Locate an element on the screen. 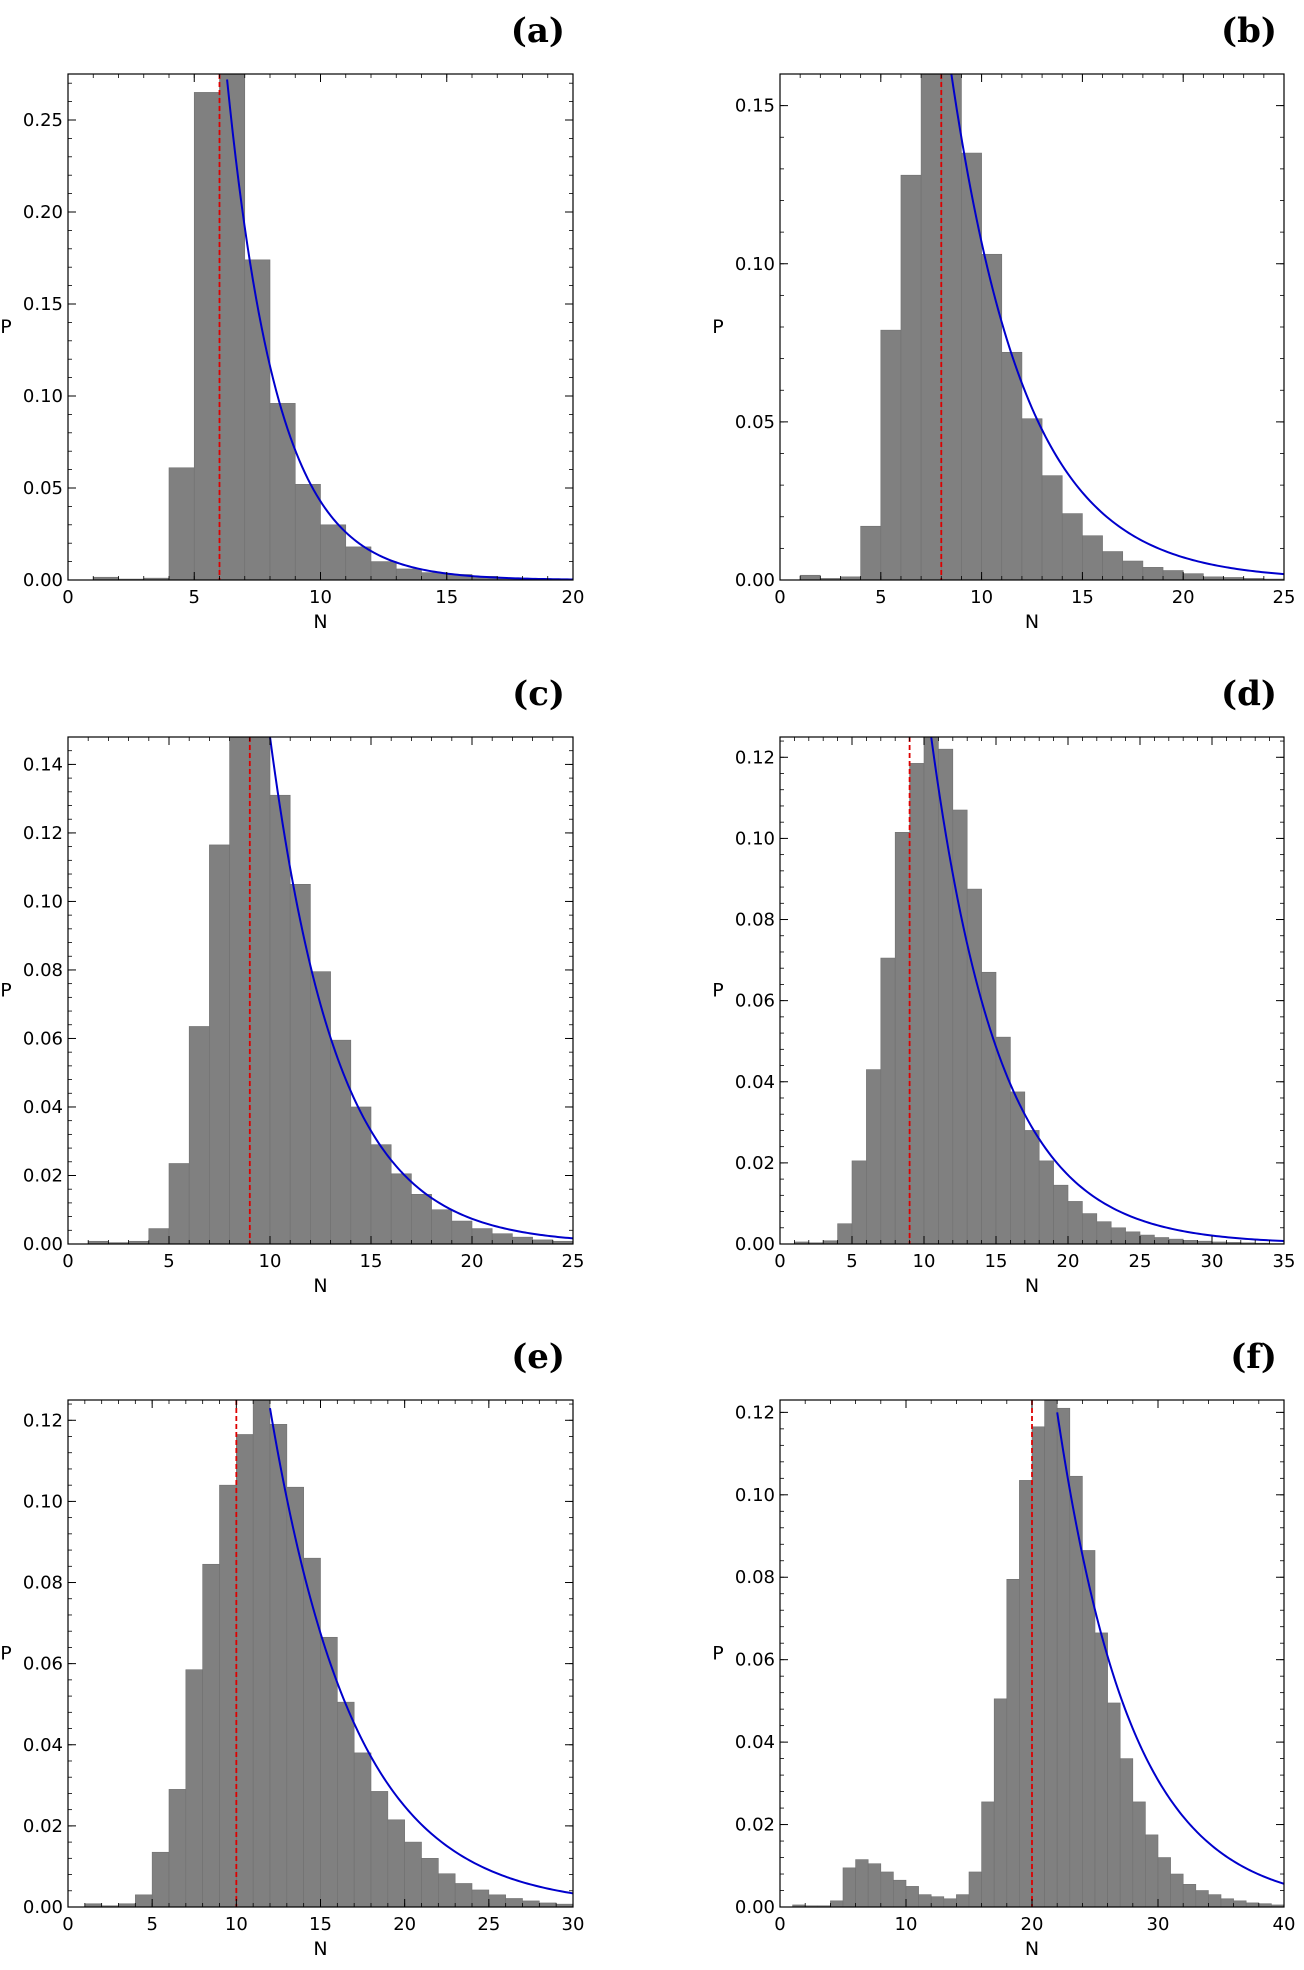 This screenshot has height=1970, width=1304. panel-a: 0 5 10 15 20 0.00 0.05 0.10 0.15 0.20 0.25 N P (a) is located at coordinates (292, 322).